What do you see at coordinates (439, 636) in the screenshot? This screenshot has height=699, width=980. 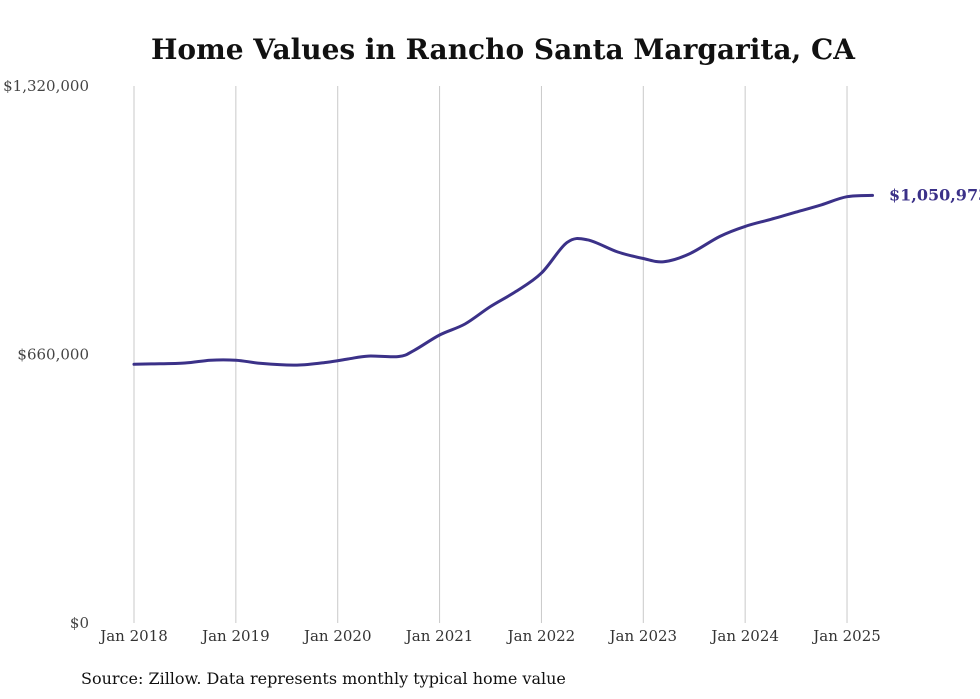 I see `x-tick-label-2021: Jan 2021` at bounding box center [439, 636].